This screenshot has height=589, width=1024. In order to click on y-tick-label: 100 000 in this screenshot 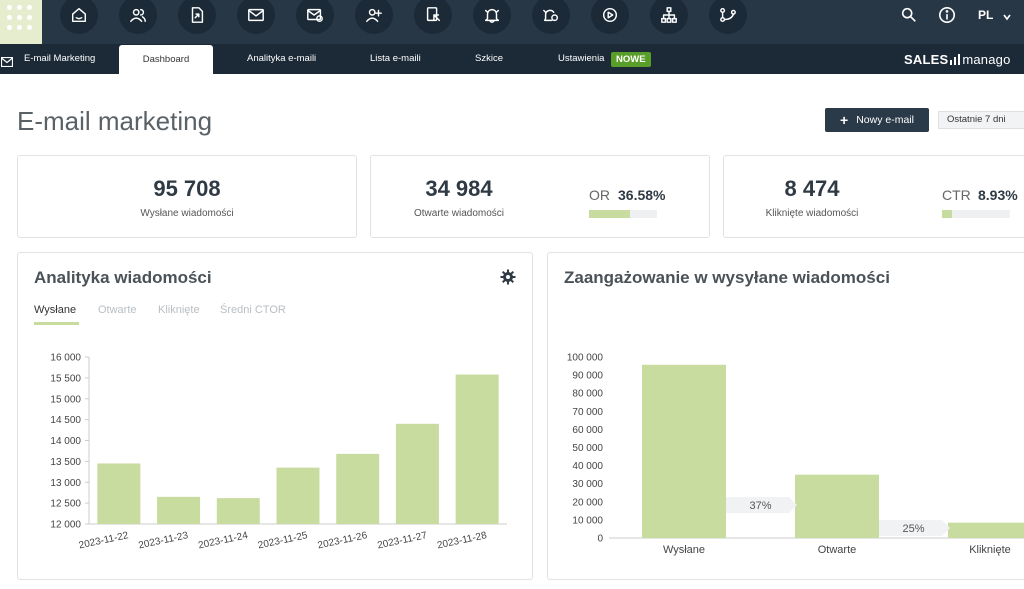, I will do `click(585, 358)`.